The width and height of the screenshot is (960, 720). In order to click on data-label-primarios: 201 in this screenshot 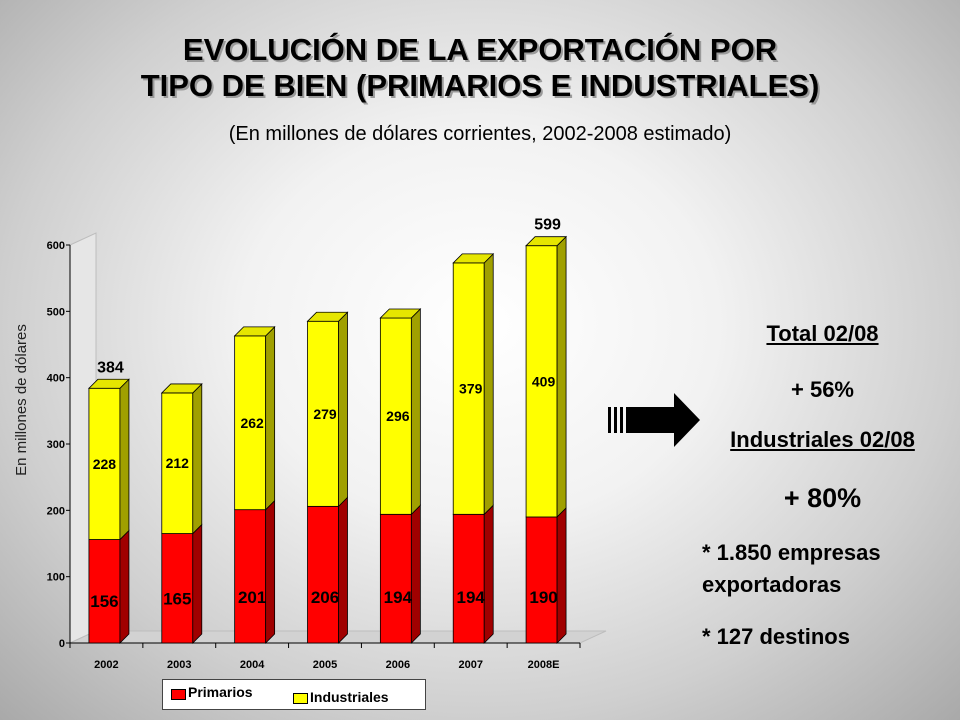, I will do `click(252, 597)`.